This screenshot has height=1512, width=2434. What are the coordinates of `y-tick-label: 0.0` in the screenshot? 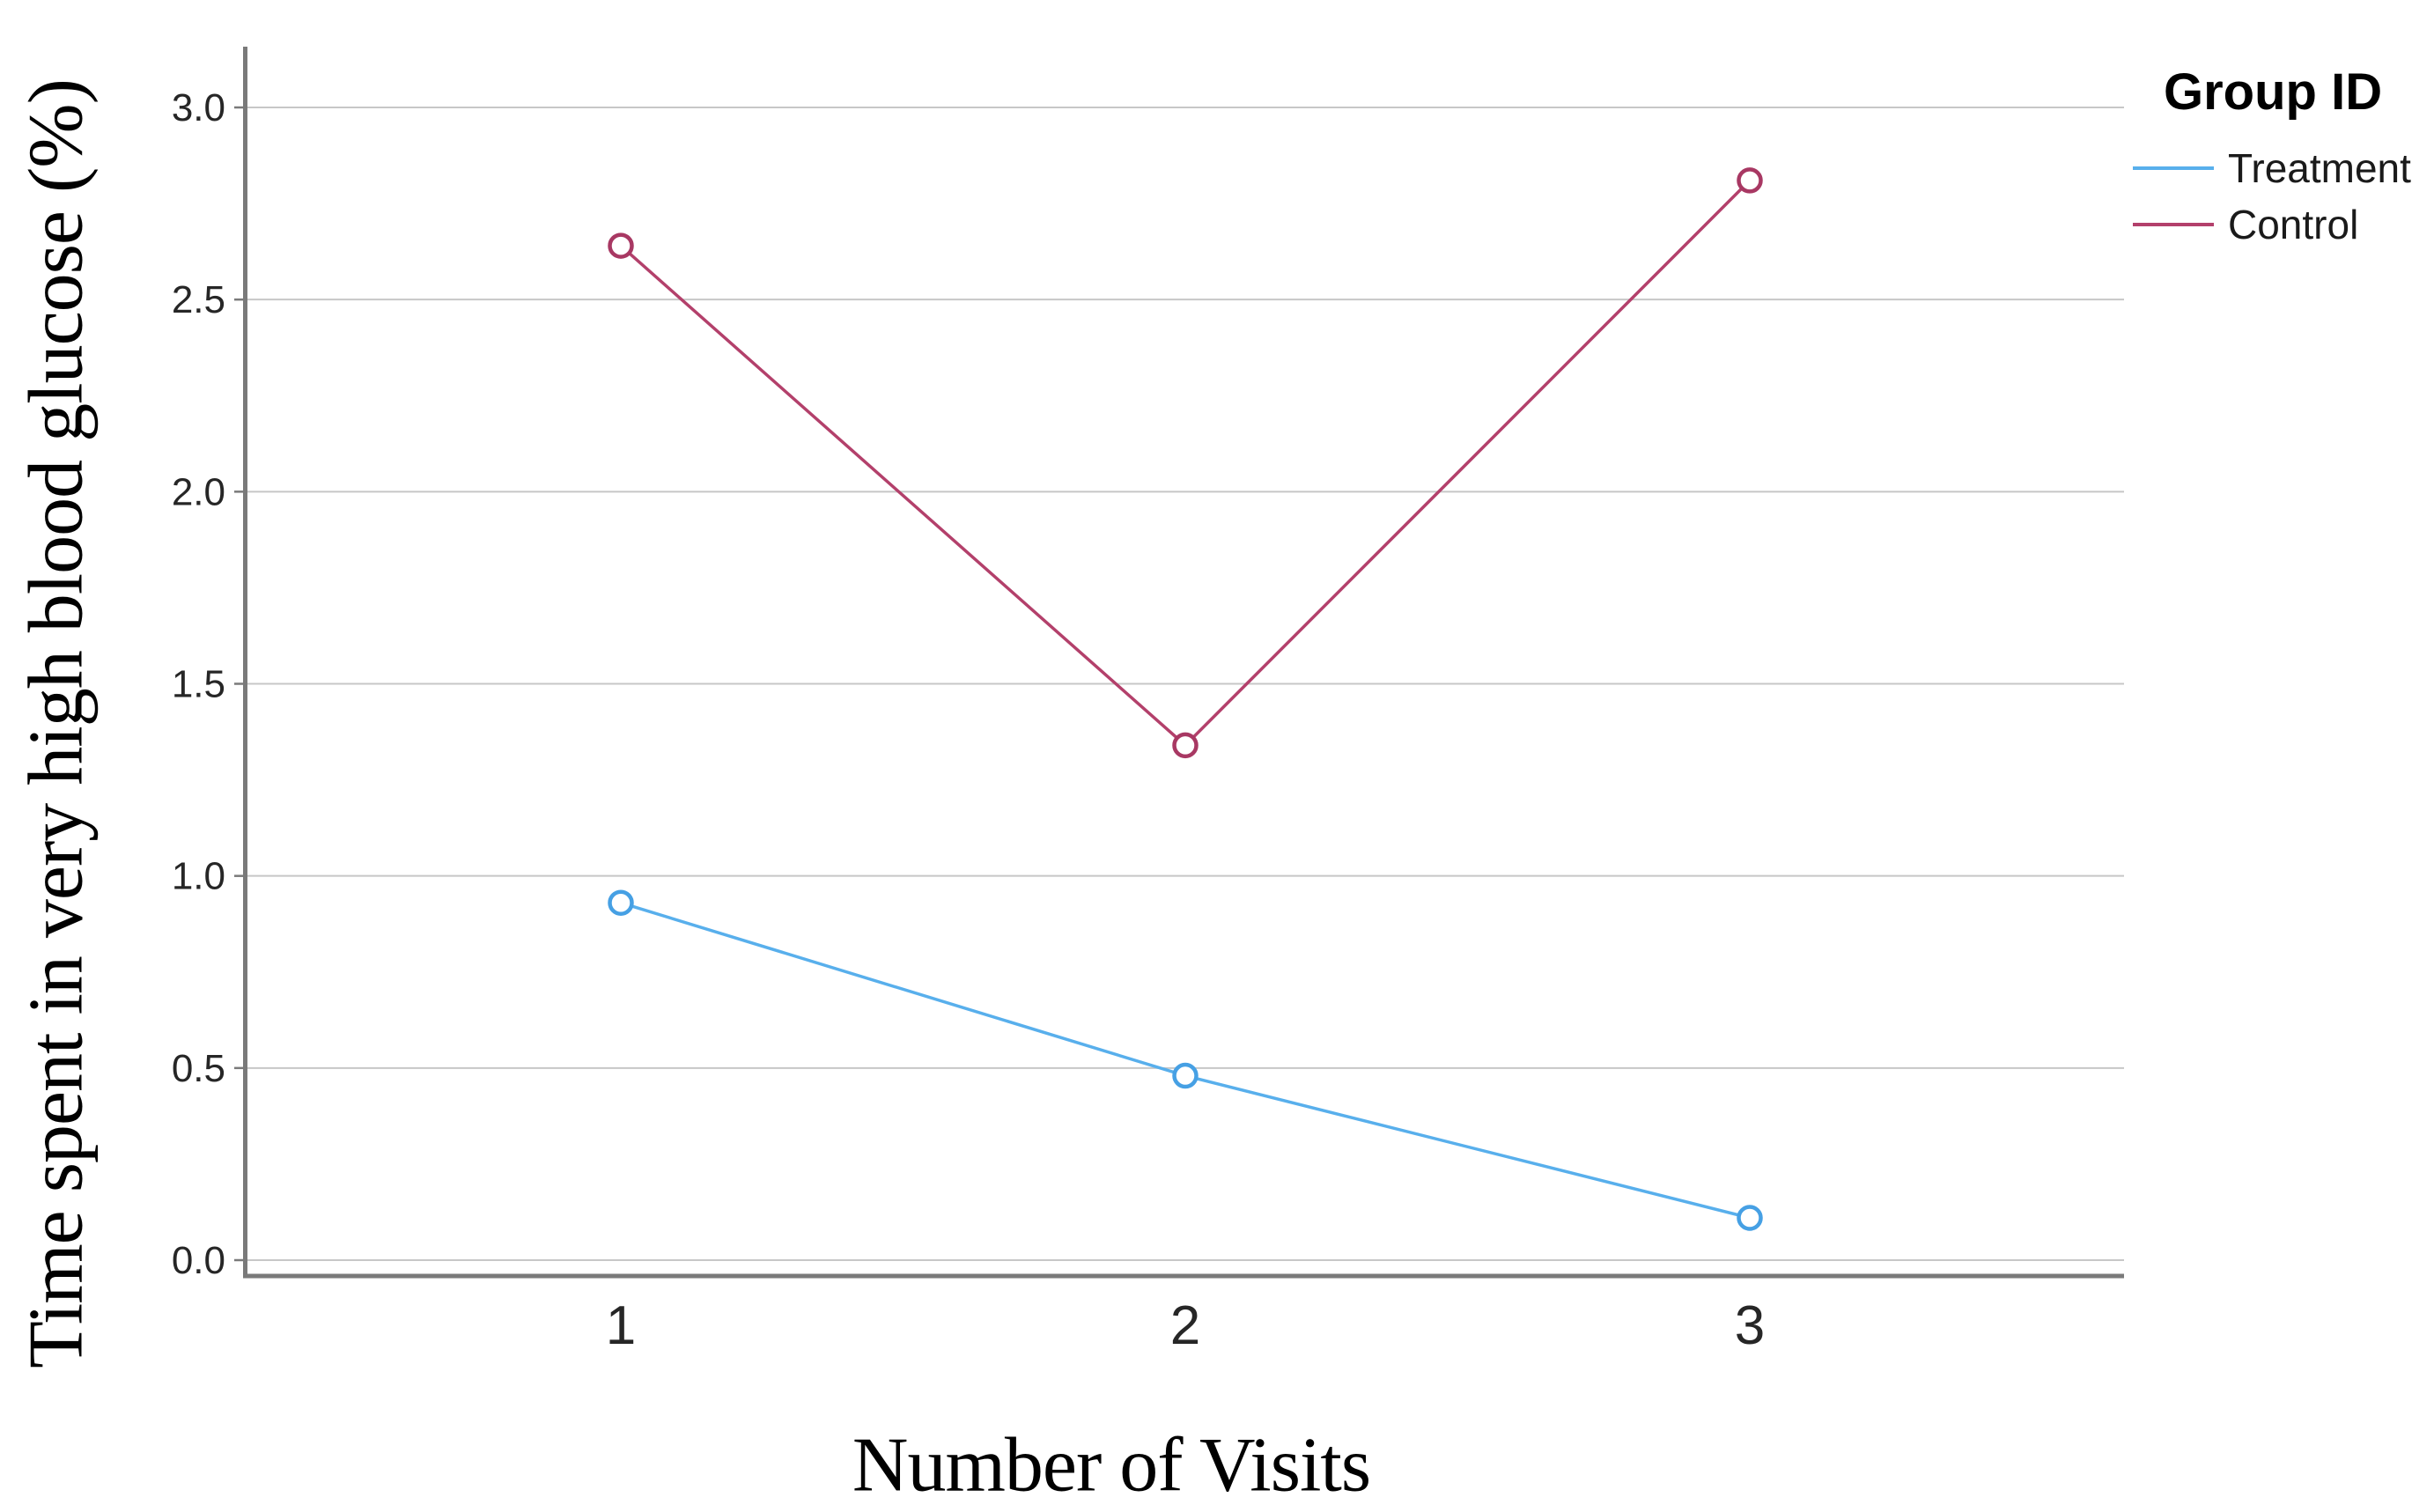 It's located at (198, 1260).